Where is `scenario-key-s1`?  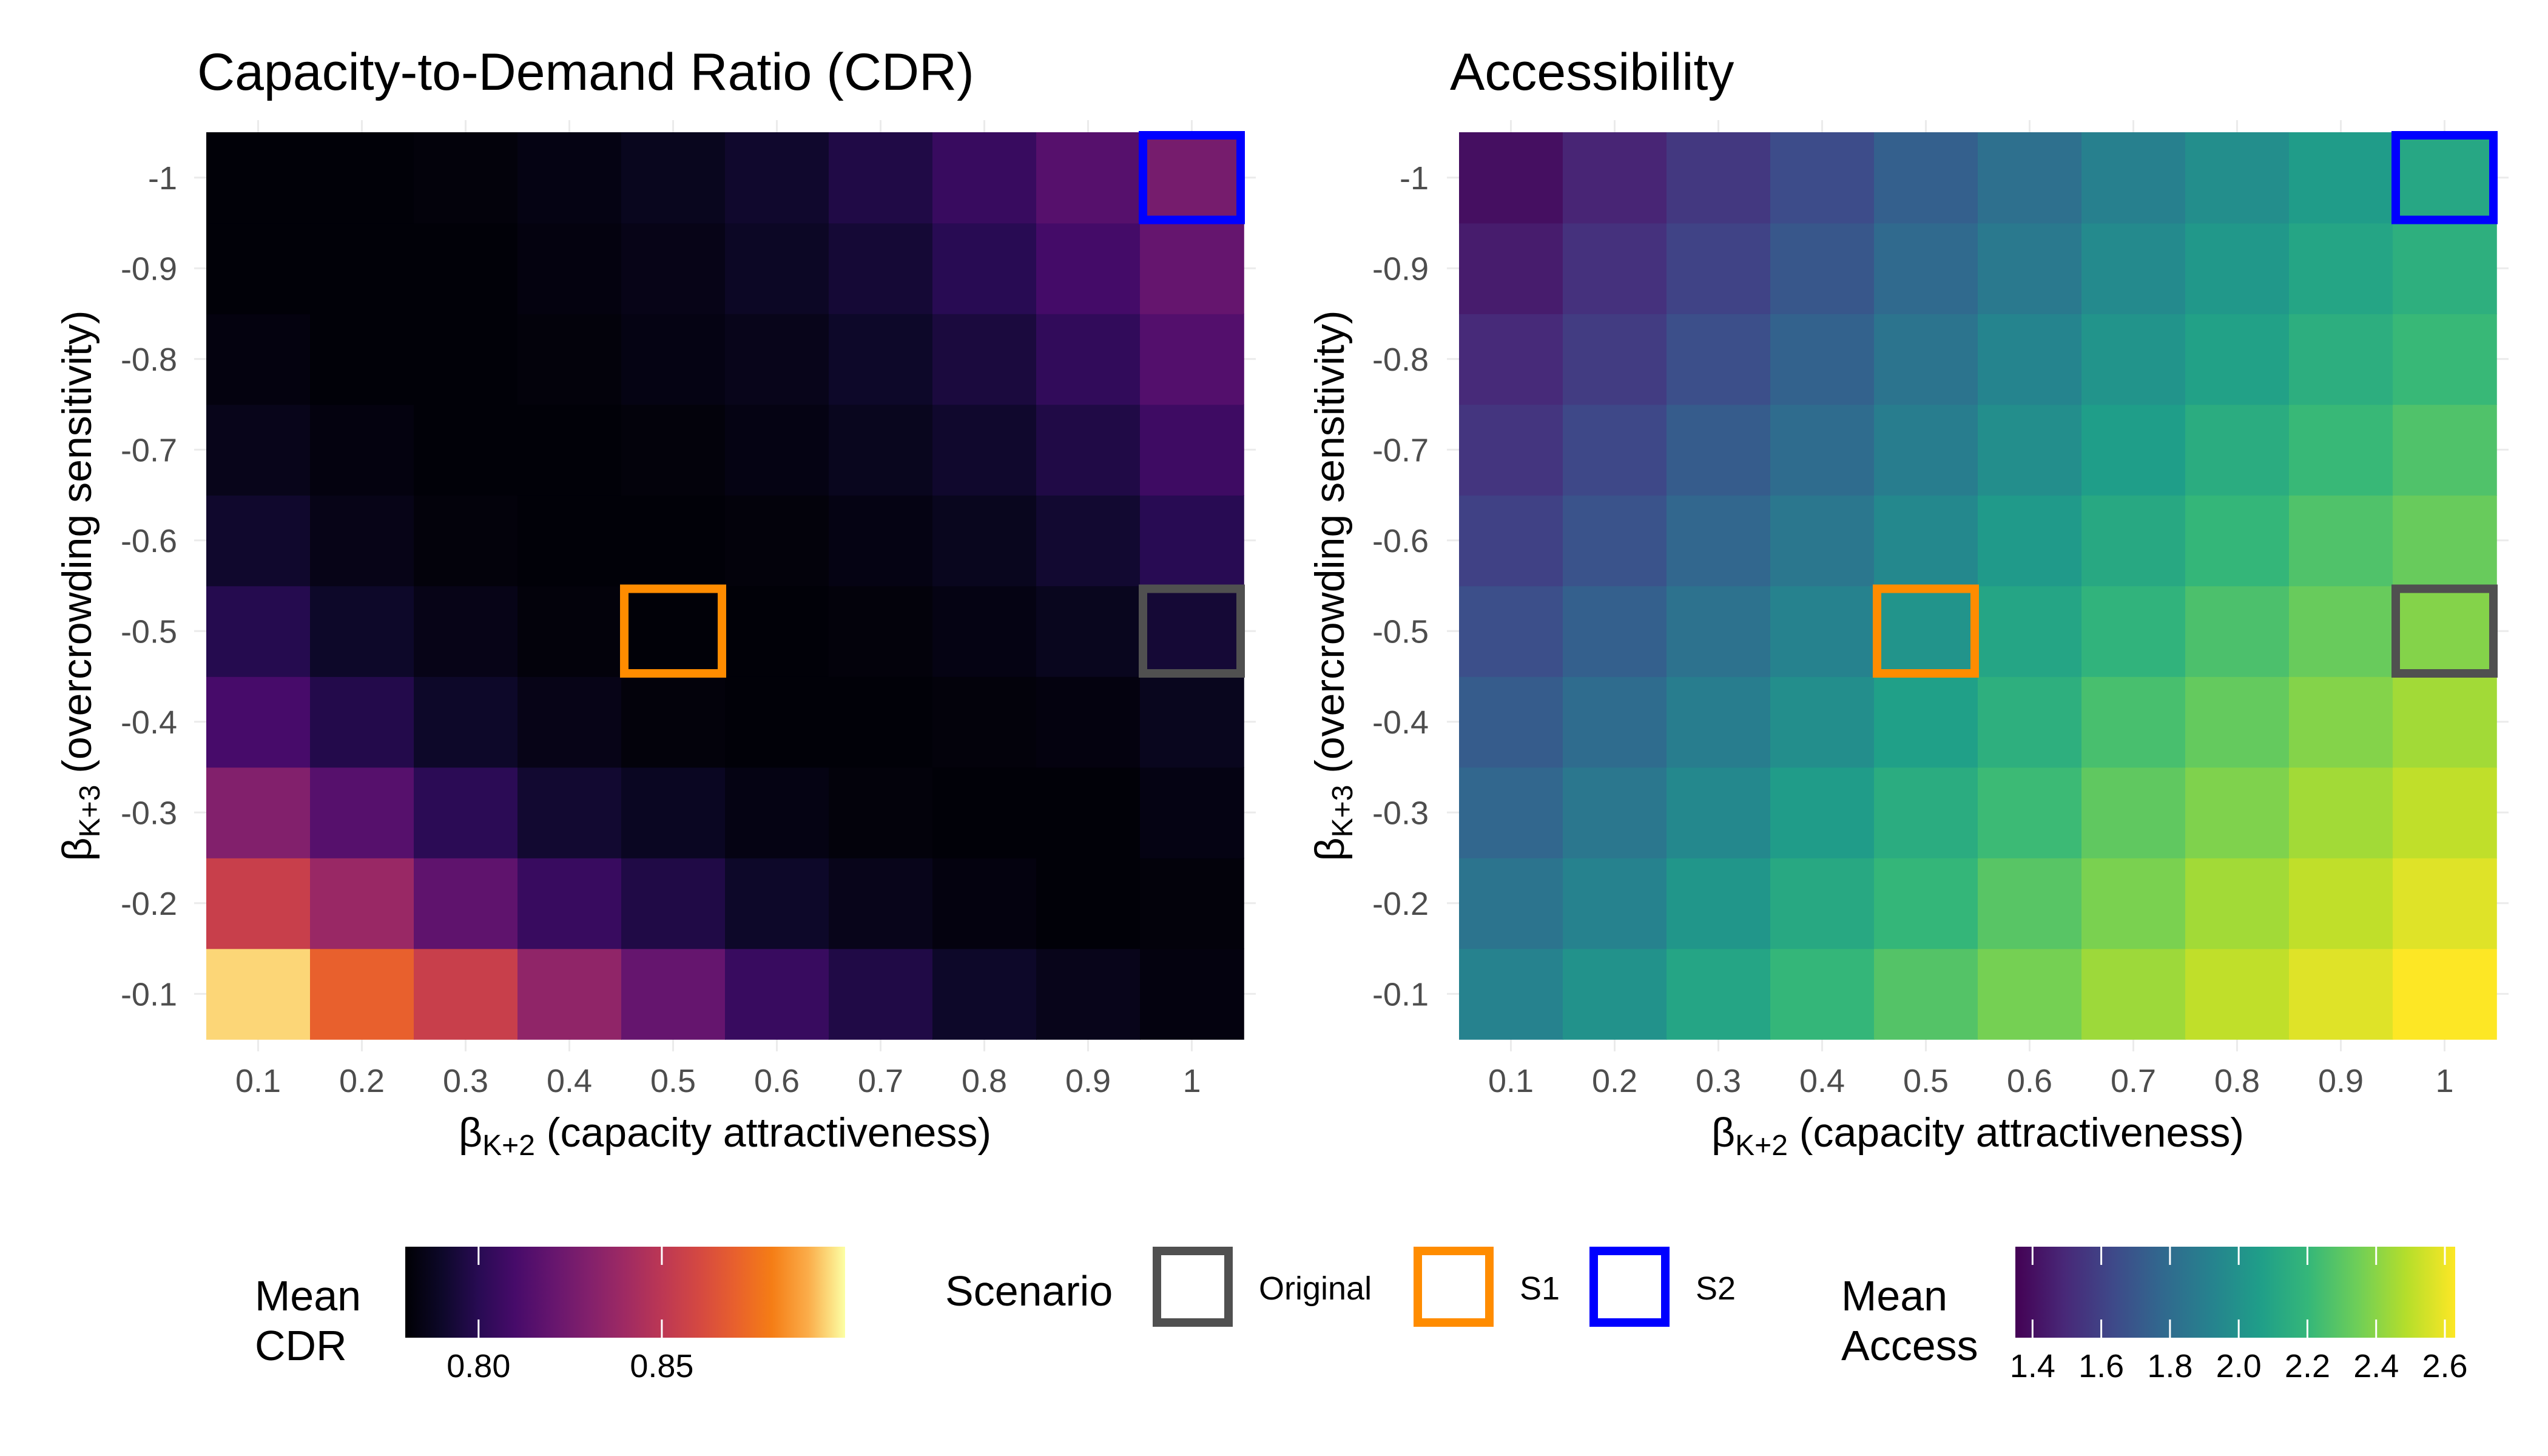
scenario-key-s1 is located at coordinates (1454, 1287).